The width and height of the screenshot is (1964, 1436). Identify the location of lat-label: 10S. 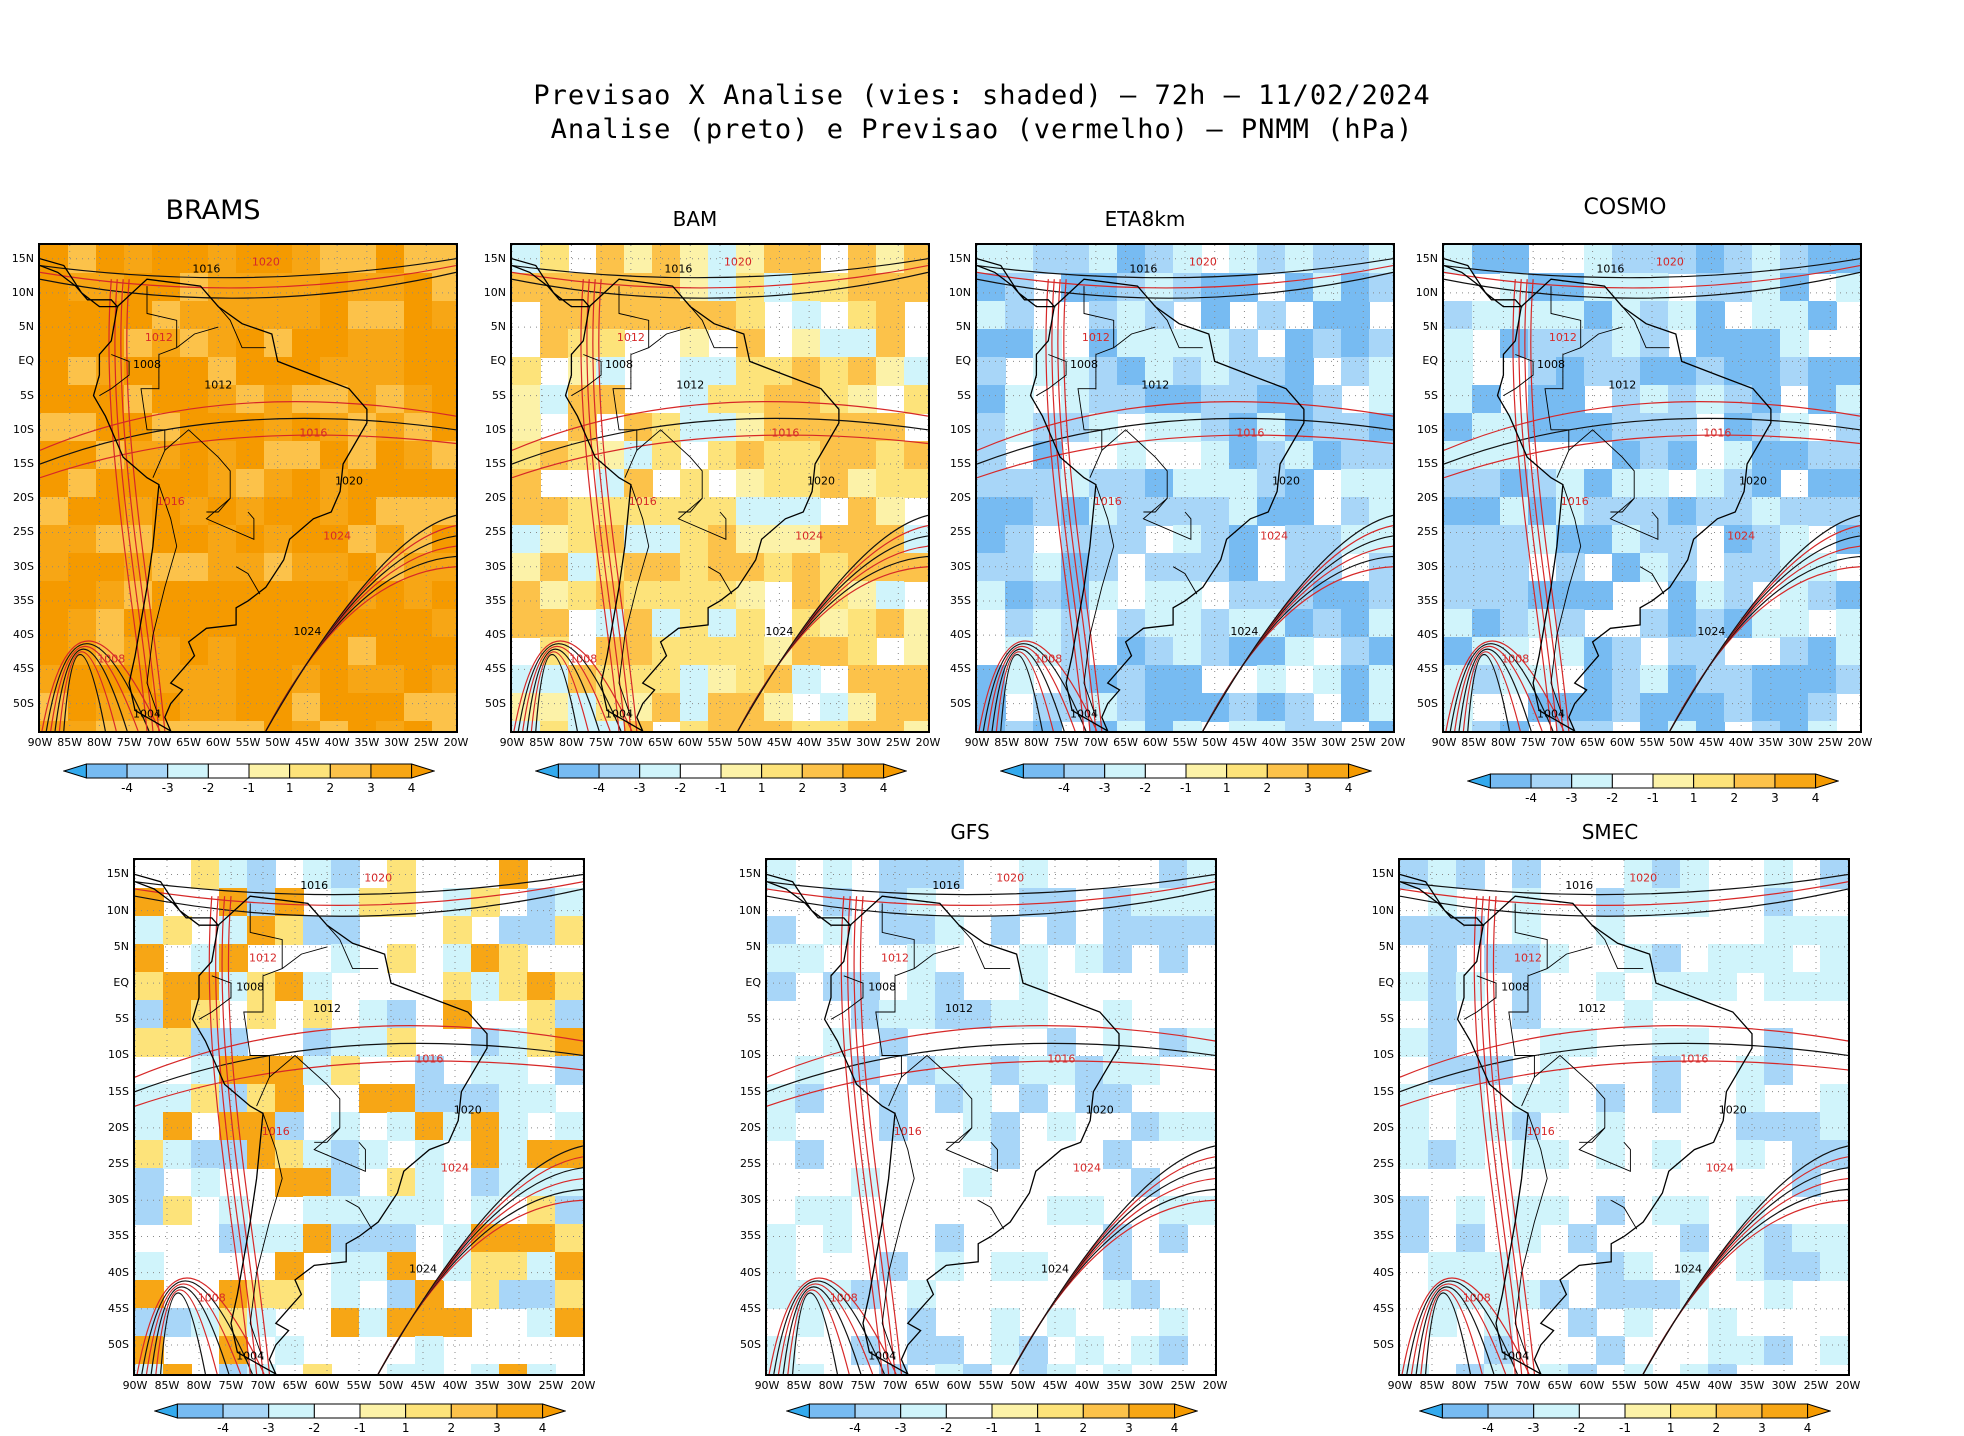
(750, 1055).